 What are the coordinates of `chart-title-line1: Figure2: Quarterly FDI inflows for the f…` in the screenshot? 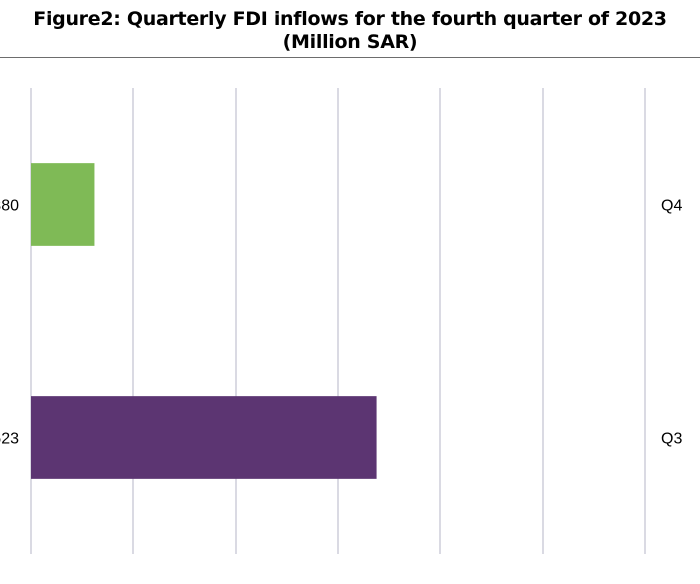 It's located at (350, 19).